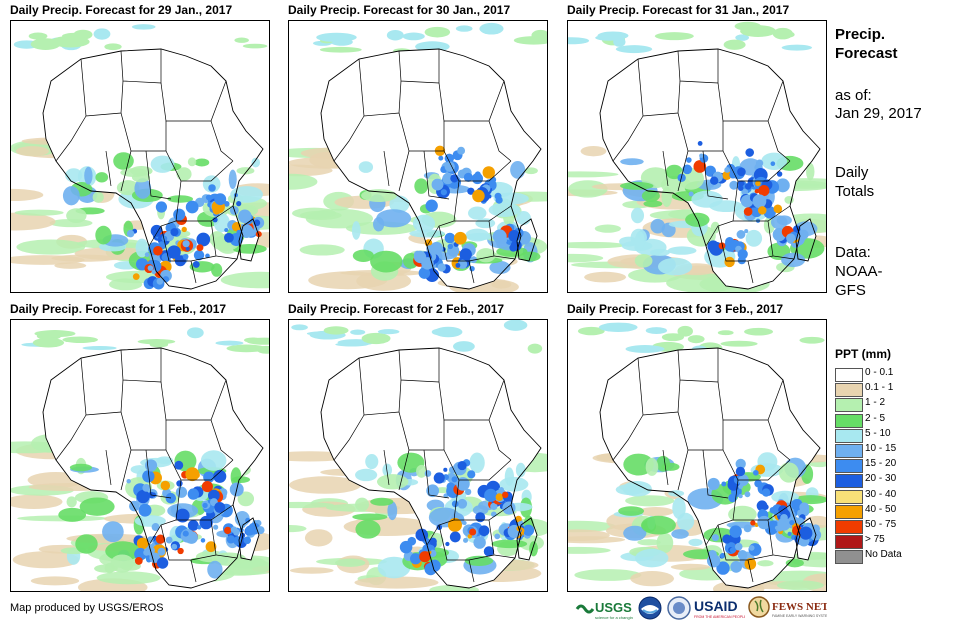 The height and width of the screenshot is (626, 967). Describe the element at coordinates (849, 466) in the screenshot. I see `legend-swatch` at that location.